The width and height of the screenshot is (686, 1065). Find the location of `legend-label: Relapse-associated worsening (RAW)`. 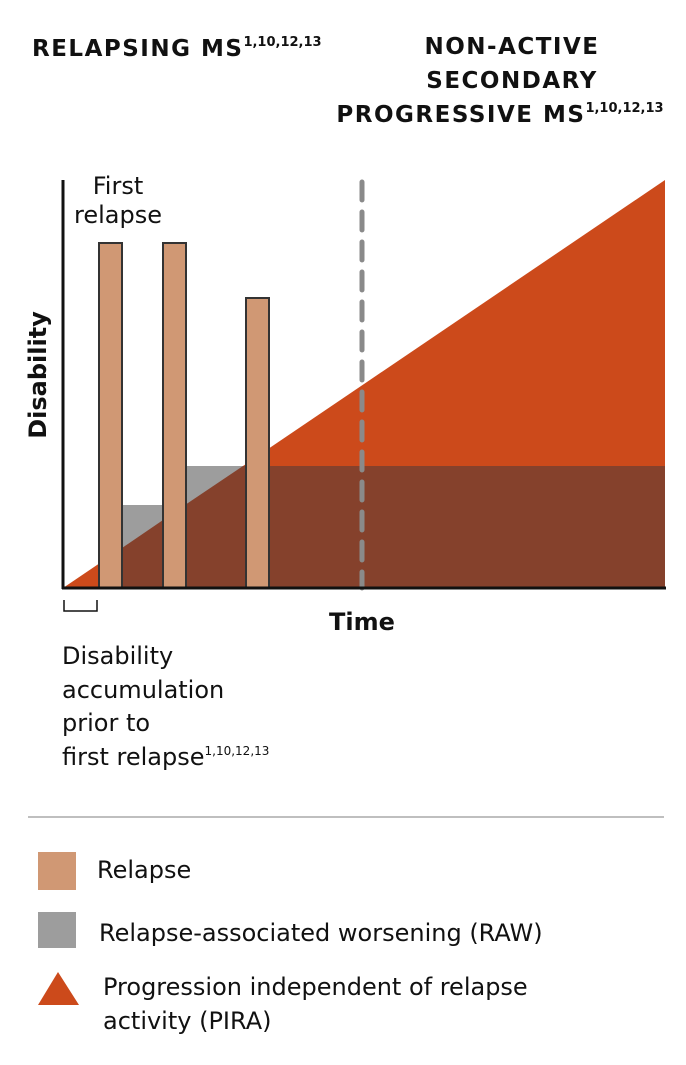

legend-label: Relapse-associated worsening (RAW) is located at coordinates (321, 933).